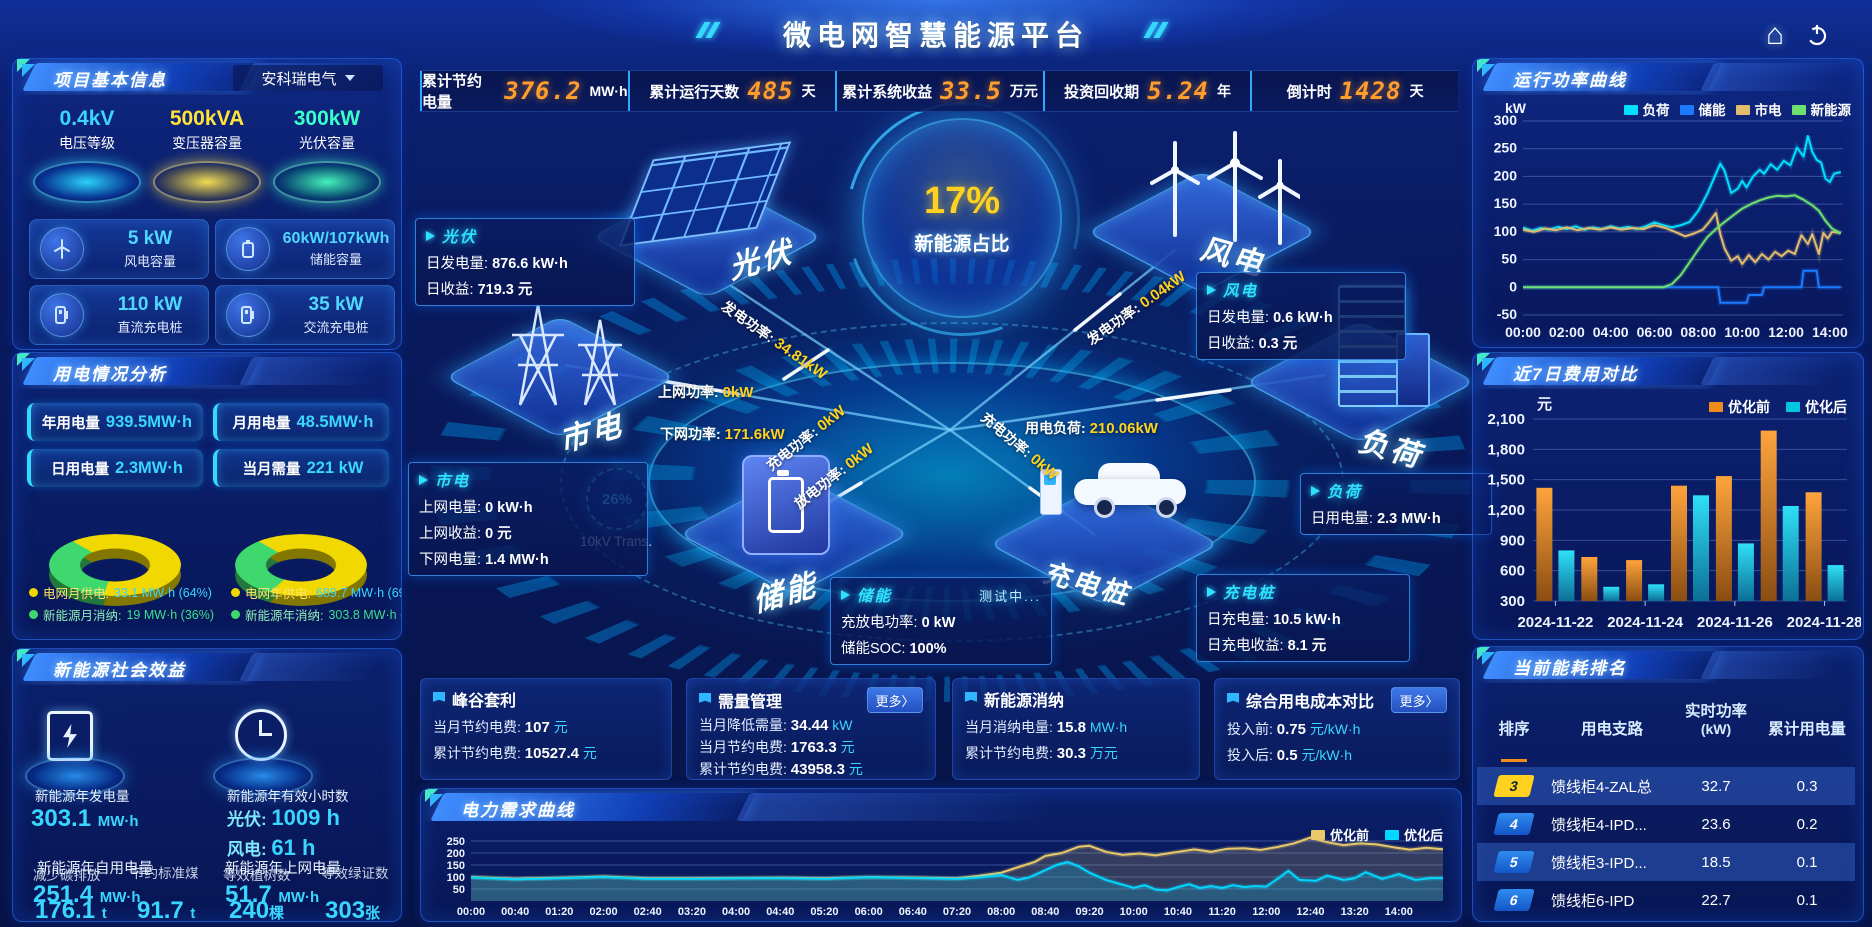  I want to click on ev-box-title: 充电桩, so click(1249, 593).